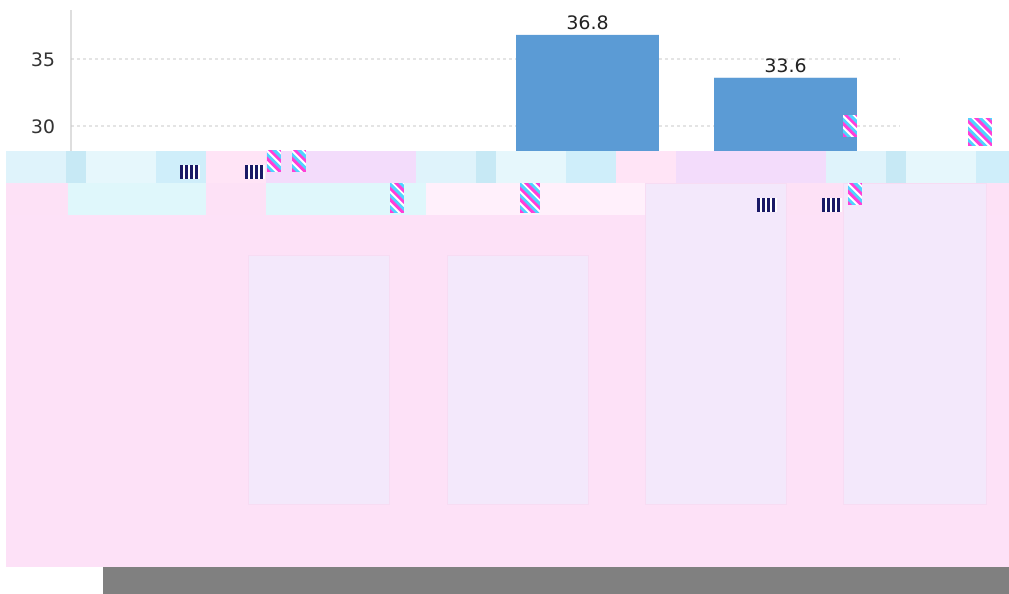 The height and width of the screenshot is (594, 1009). Describe the element at coordinates (507, 199) in the screenshot. I see `render-artifact-strip-lower` at that location.